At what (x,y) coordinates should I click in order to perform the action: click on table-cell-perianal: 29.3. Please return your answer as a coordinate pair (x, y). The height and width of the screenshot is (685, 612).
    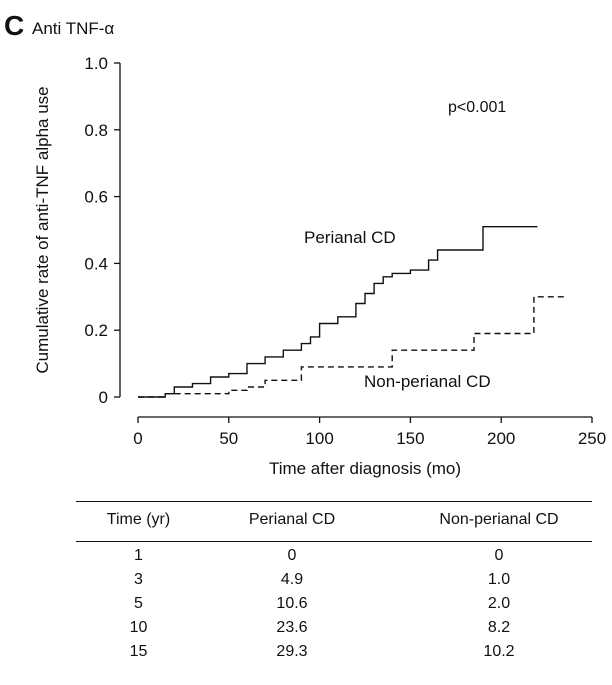
    Looking at the image, I should click on (292, 651).